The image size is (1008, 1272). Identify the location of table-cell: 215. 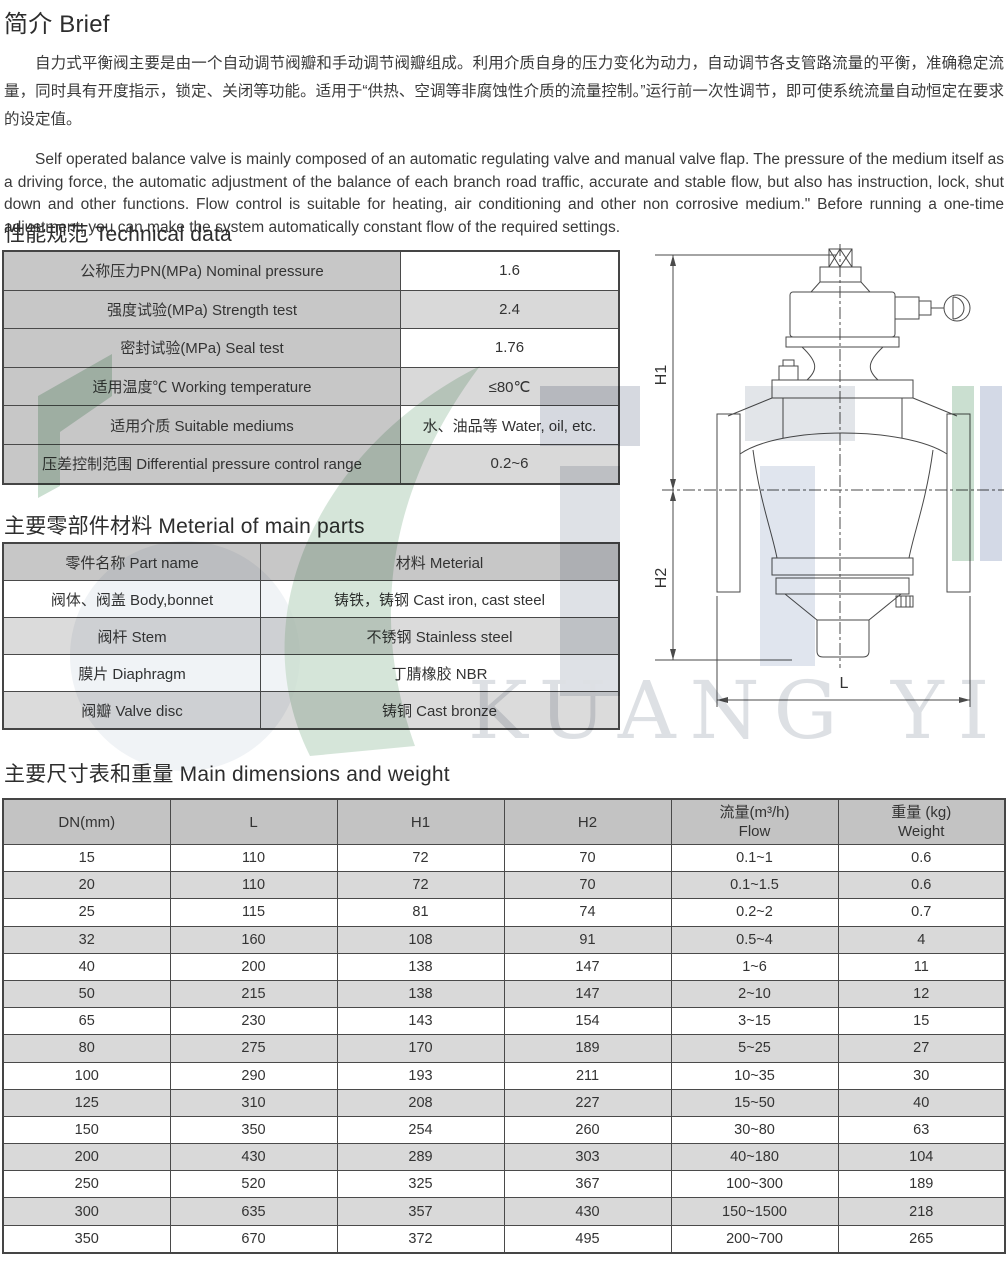
(253, 994).